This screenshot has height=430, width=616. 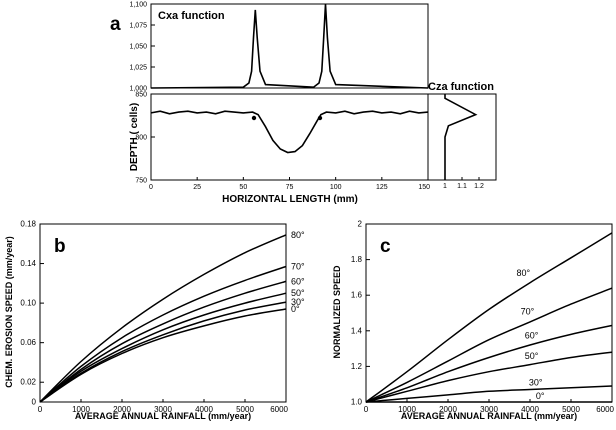 What do you see at coordinates (243, 187) in the screenshot?
I see `panel-a-bottom-x-tick-label: 50` at bounding box center [243, 187].